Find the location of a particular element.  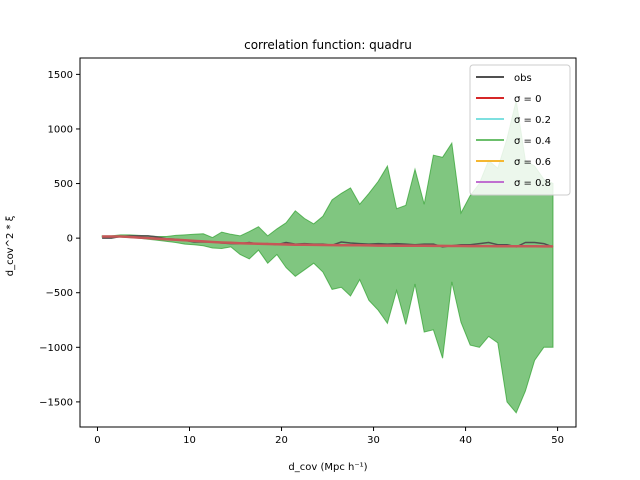

legend-label: σ = 0.2 is located at coordinates (532, 120).